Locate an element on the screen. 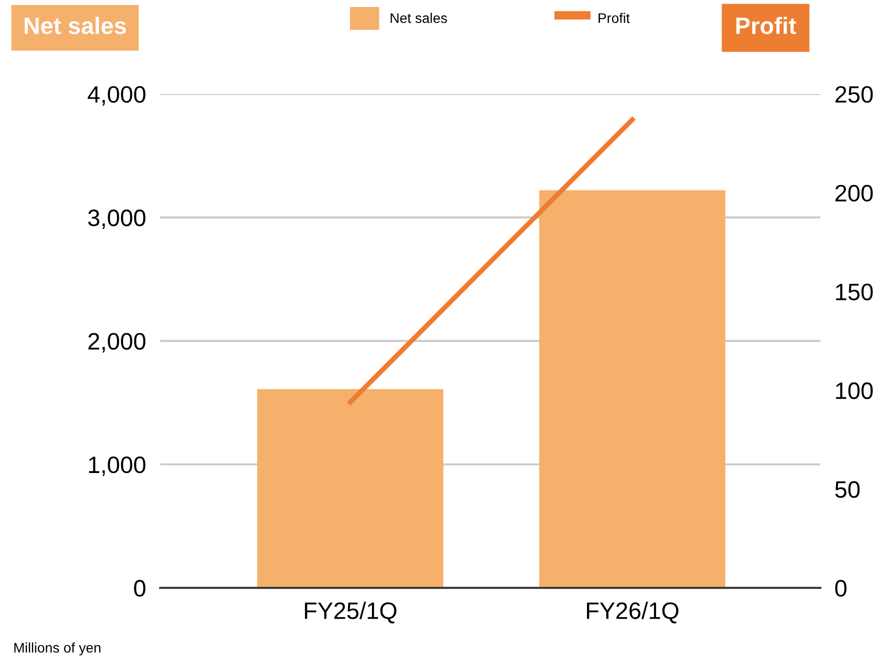 Image resolution: width=885 pixels, height=662 pixels. y-axis-title: Net sales is located at coordinates (75, 25).